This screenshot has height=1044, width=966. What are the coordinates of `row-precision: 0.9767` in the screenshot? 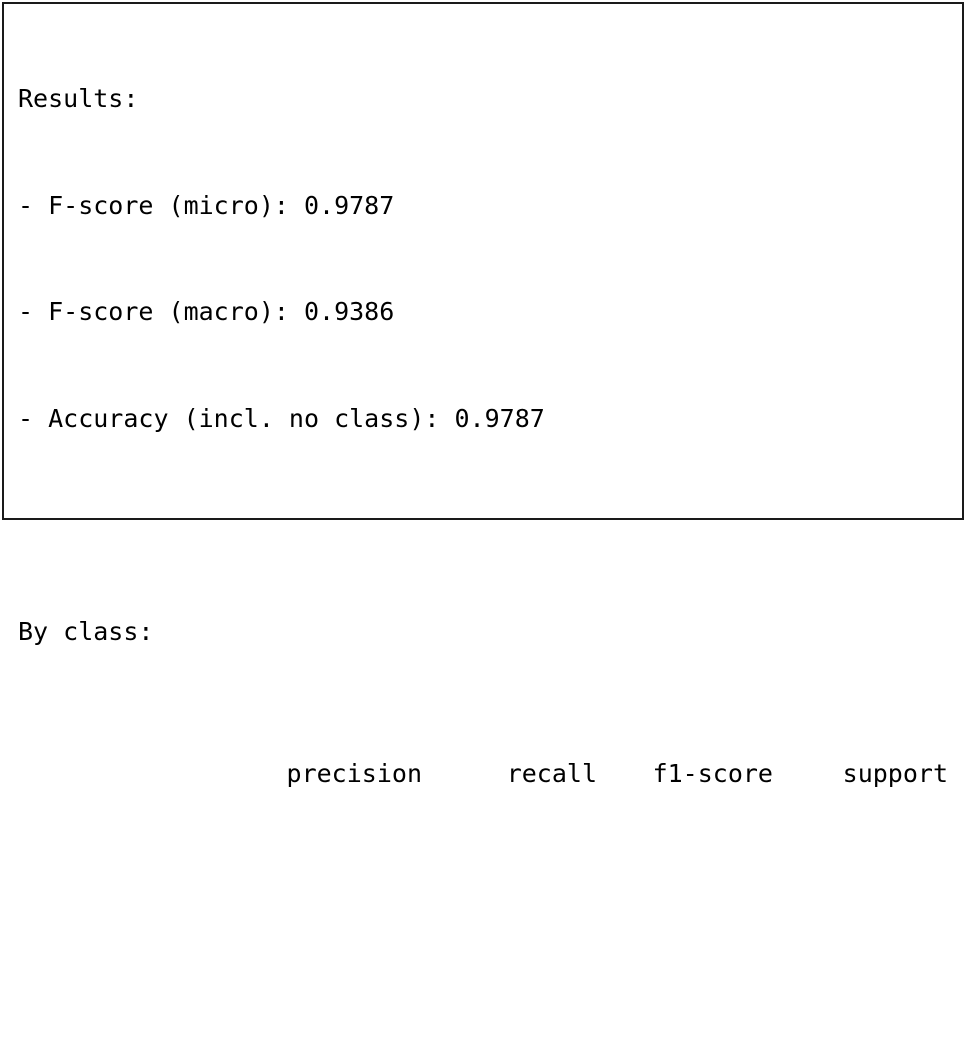 It's located at (325, 1042).